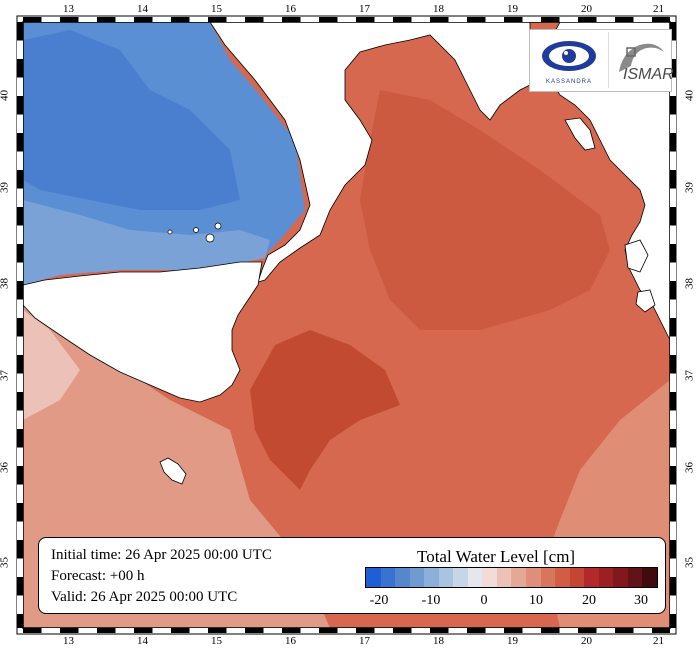  Describe the element at coordinates (569, 82) in the screenshot. I see `kassandra-logo-text: KASSANDRA` at that location.